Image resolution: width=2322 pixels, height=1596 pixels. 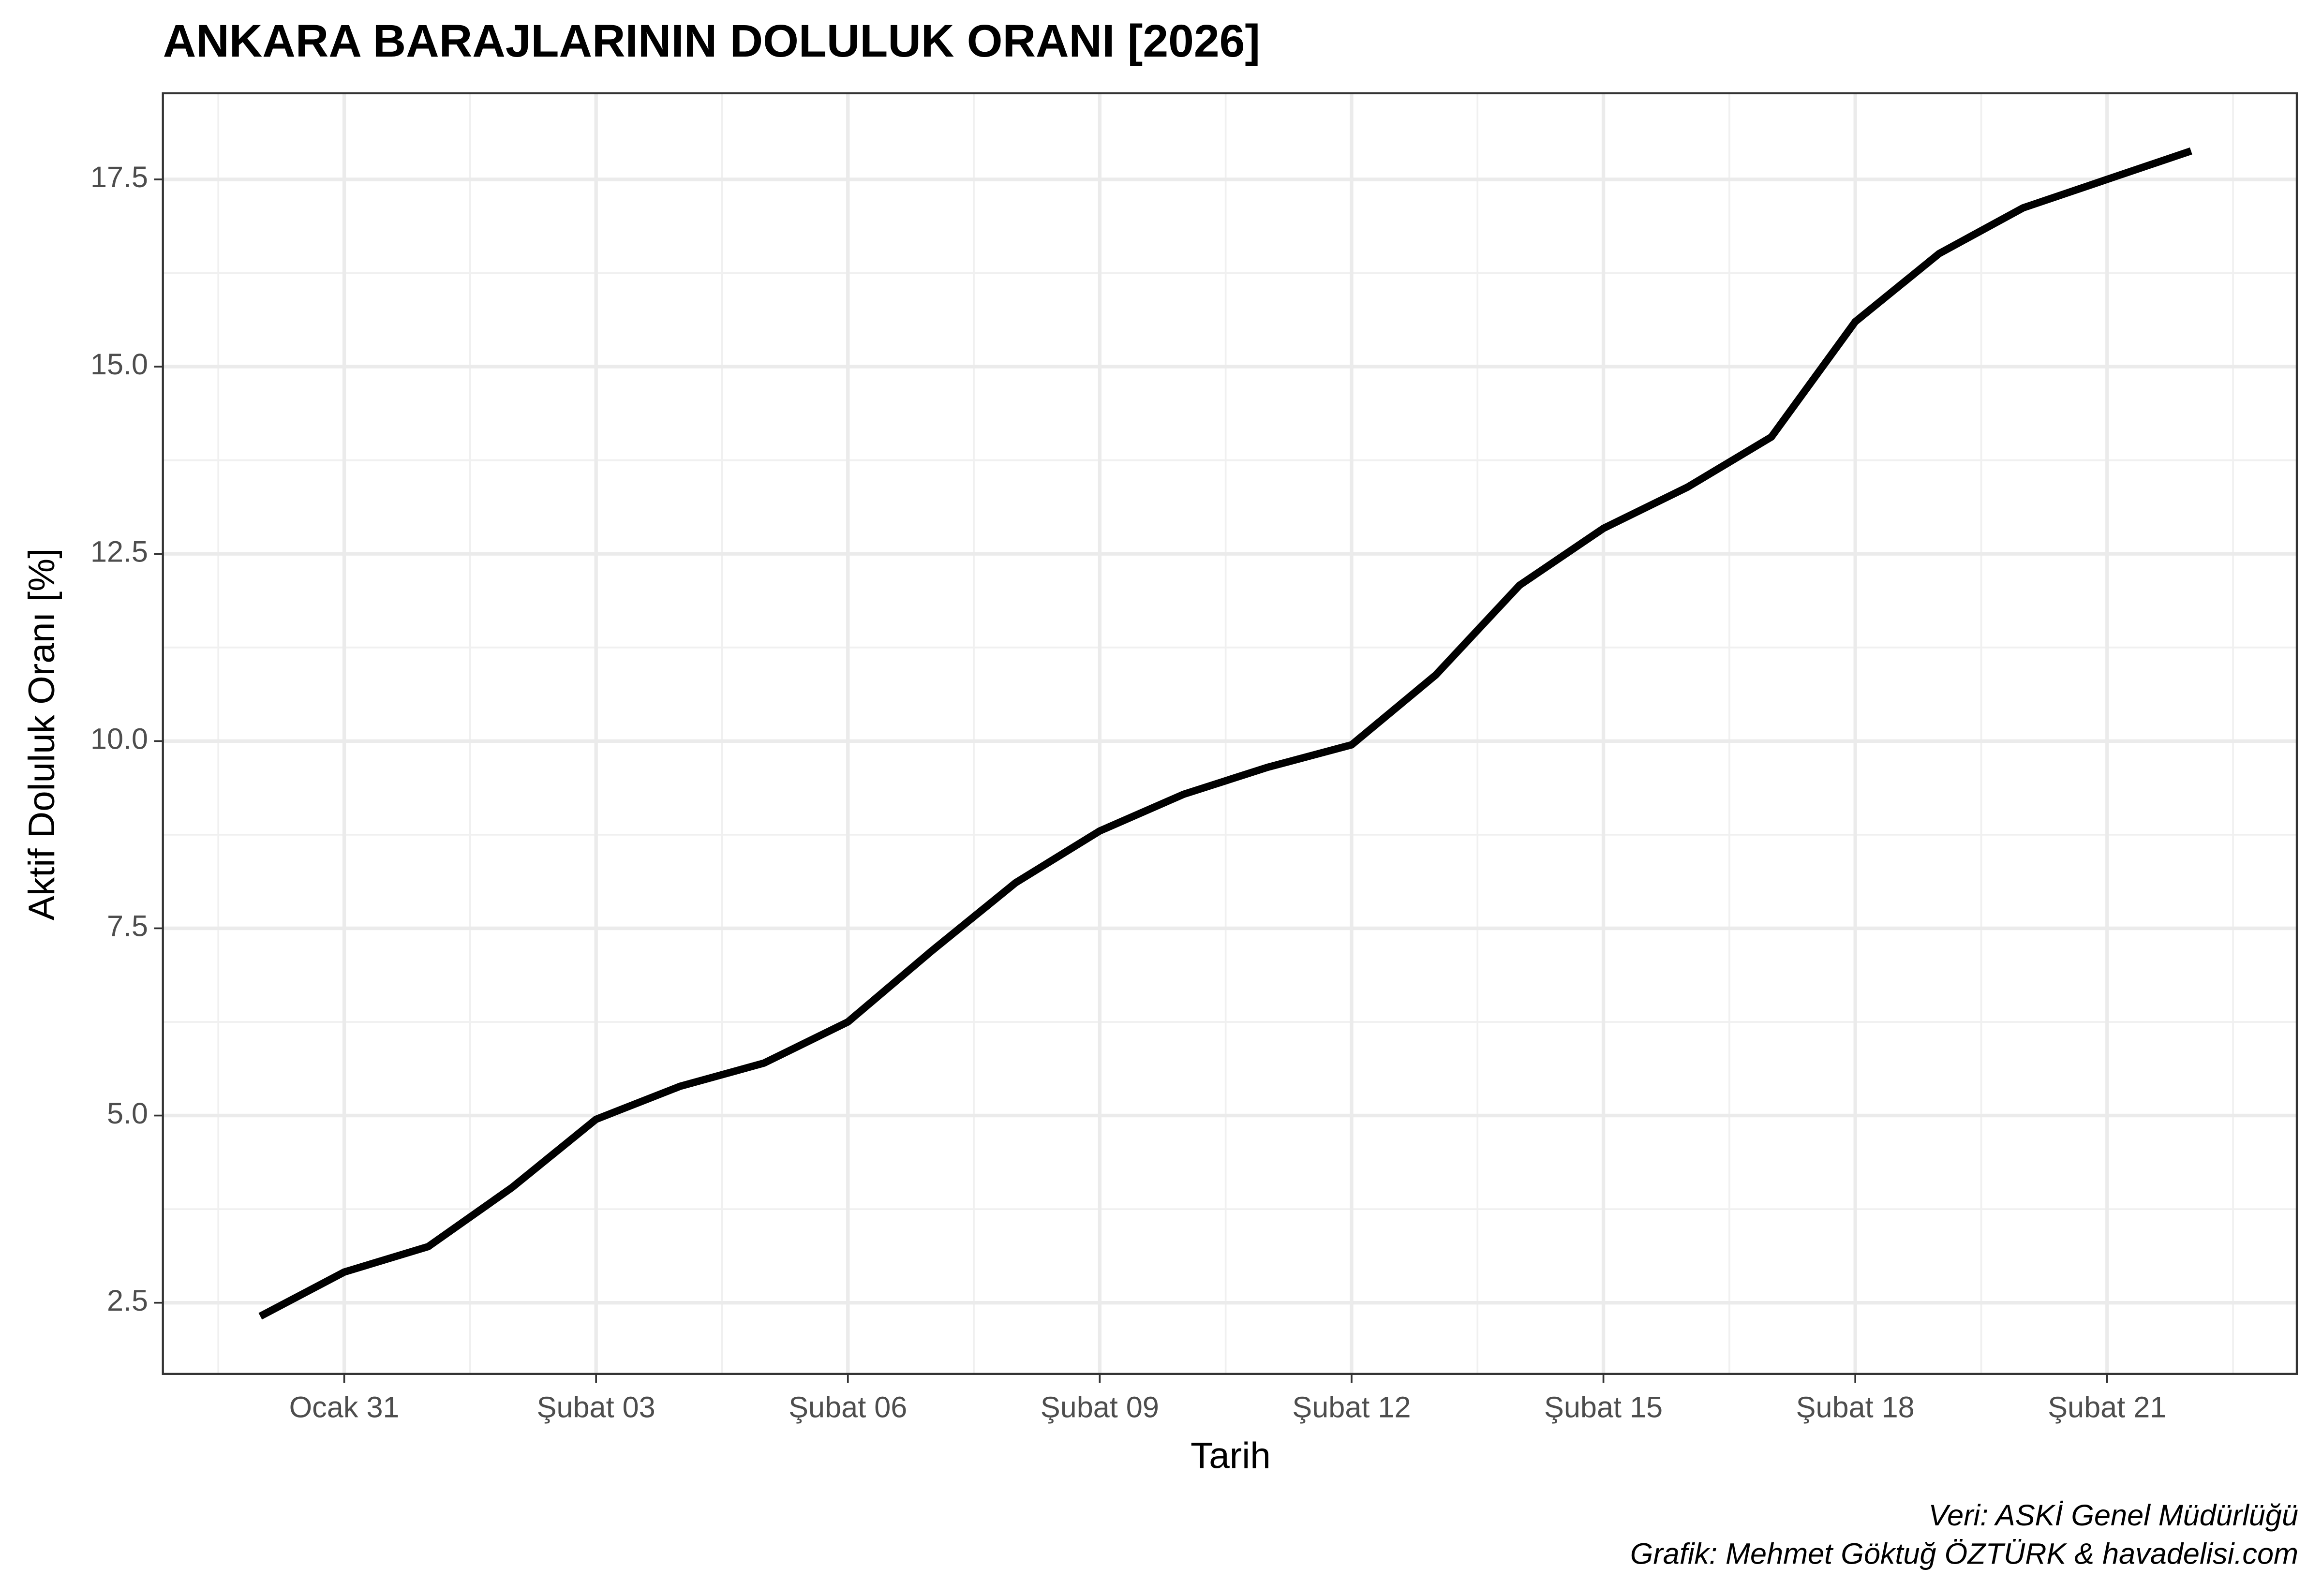 I want to click on y-tick-label: 17.5, so click(x=119, y=177).